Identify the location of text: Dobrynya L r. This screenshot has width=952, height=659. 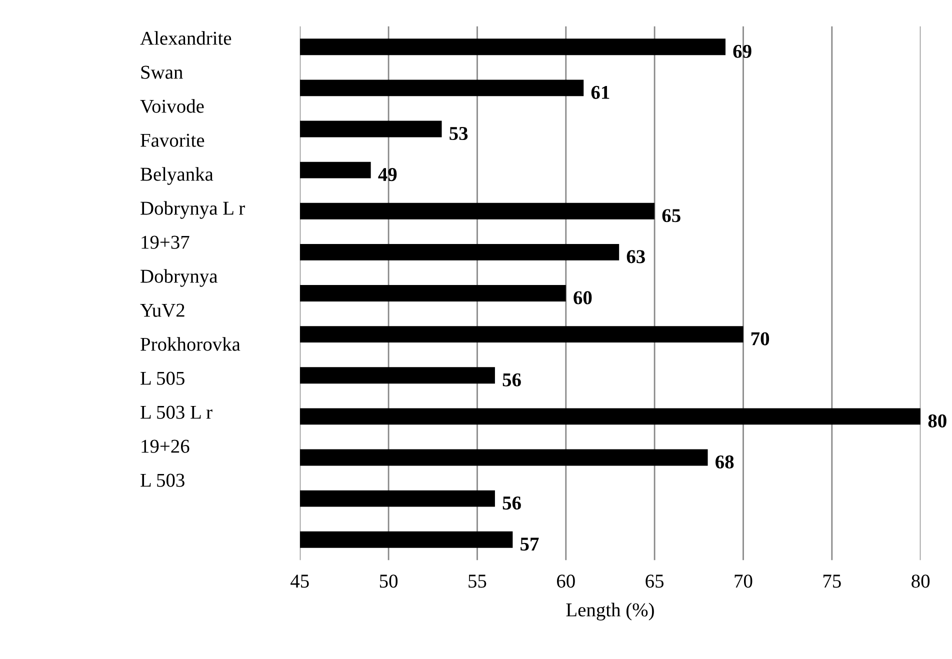
(192, 210).